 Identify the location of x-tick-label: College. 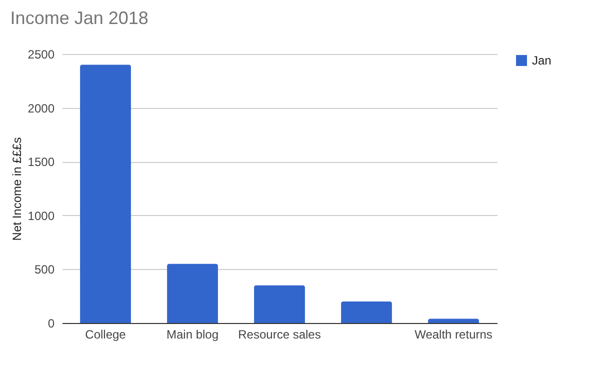
(105, 335).